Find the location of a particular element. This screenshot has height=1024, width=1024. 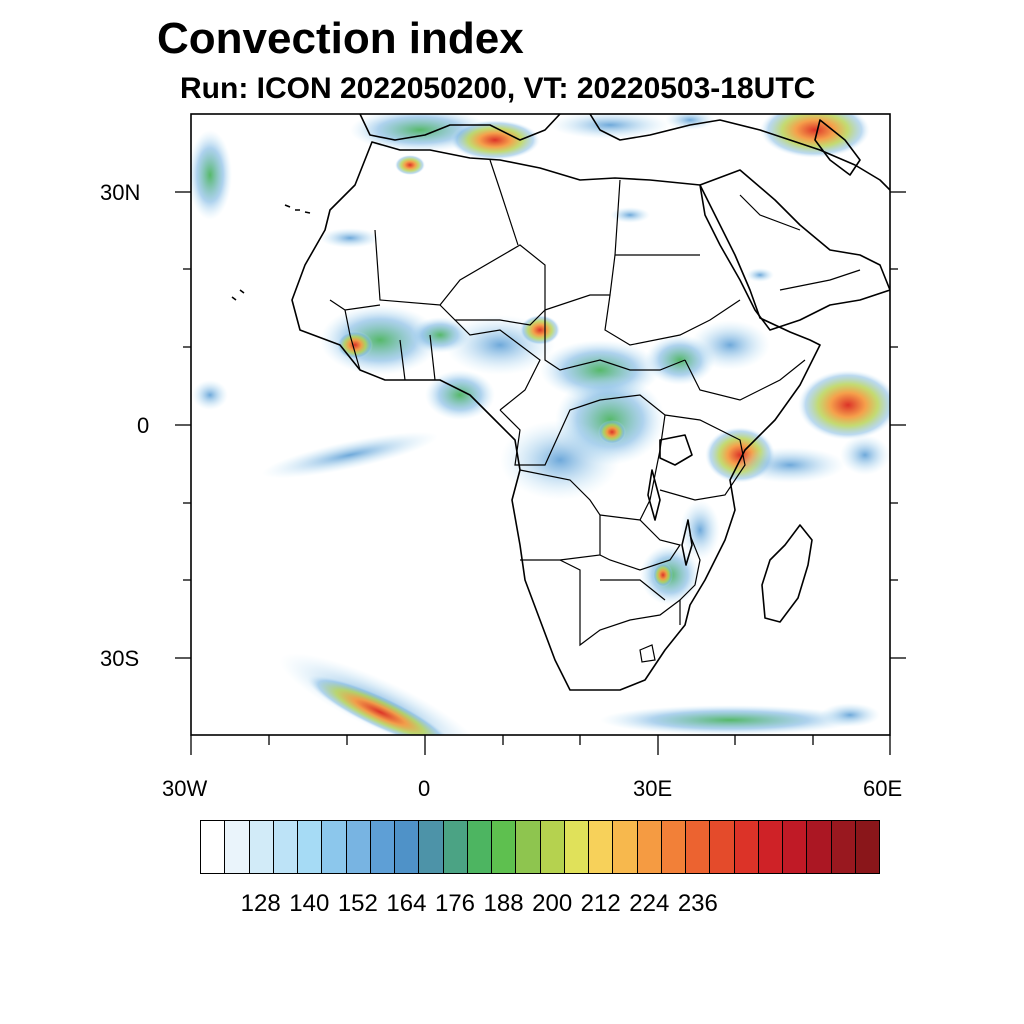

colorbar-tick-label: 128 is located at coordinates (260, 903).